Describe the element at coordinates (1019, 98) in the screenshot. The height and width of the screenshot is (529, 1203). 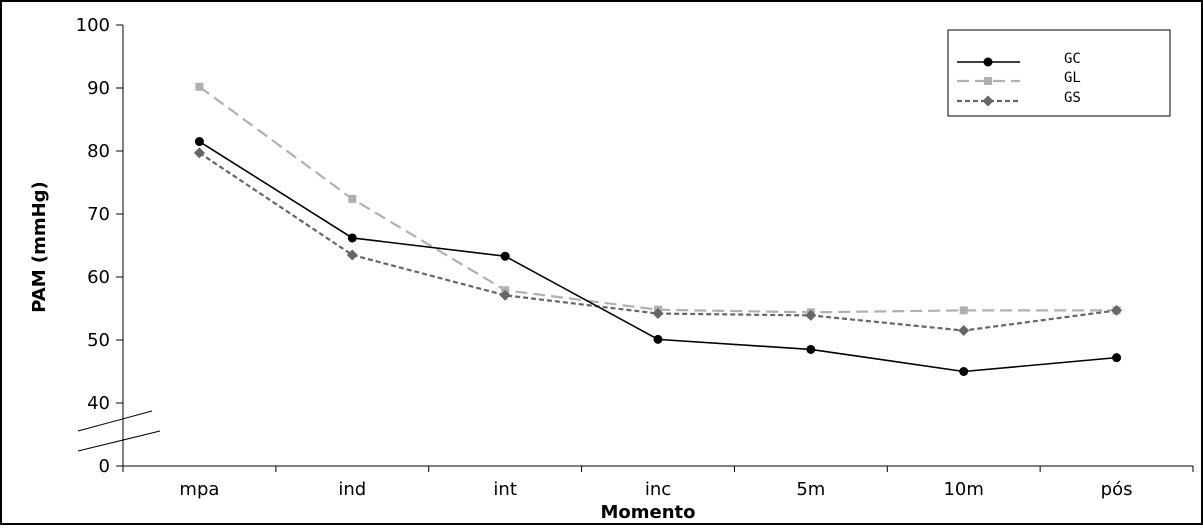
I see `legend-item-gs: GS` at that location.